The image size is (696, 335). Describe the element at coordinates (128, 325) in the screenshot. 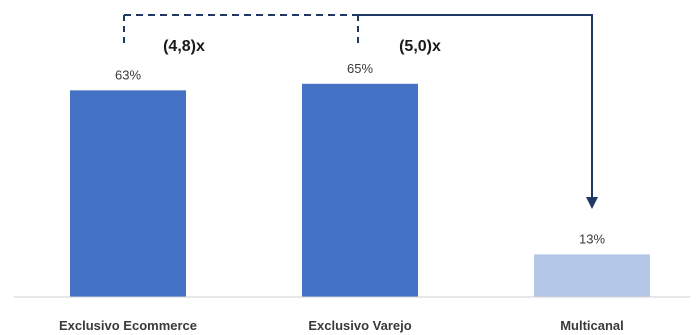

I see `category-label-1: Exclusivo Ecommerce` at that location.